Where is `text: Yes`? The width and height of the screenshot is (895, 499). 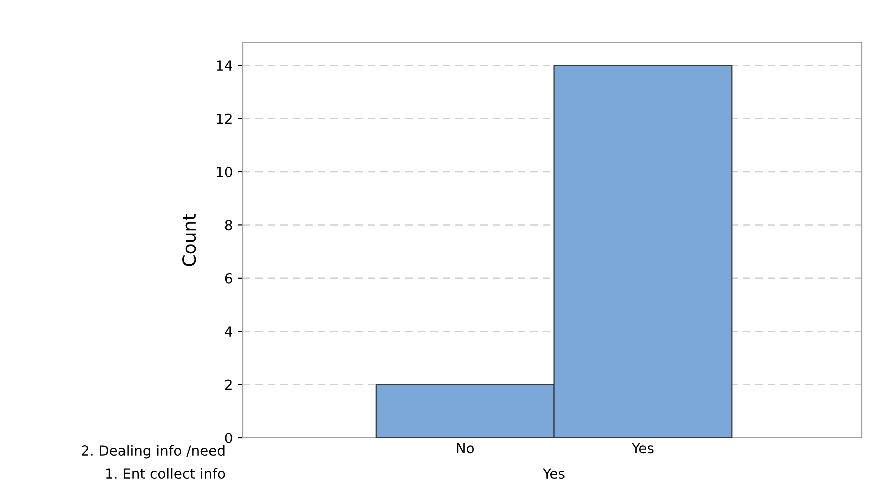 text: Yes is located at coordinates (554, 474).